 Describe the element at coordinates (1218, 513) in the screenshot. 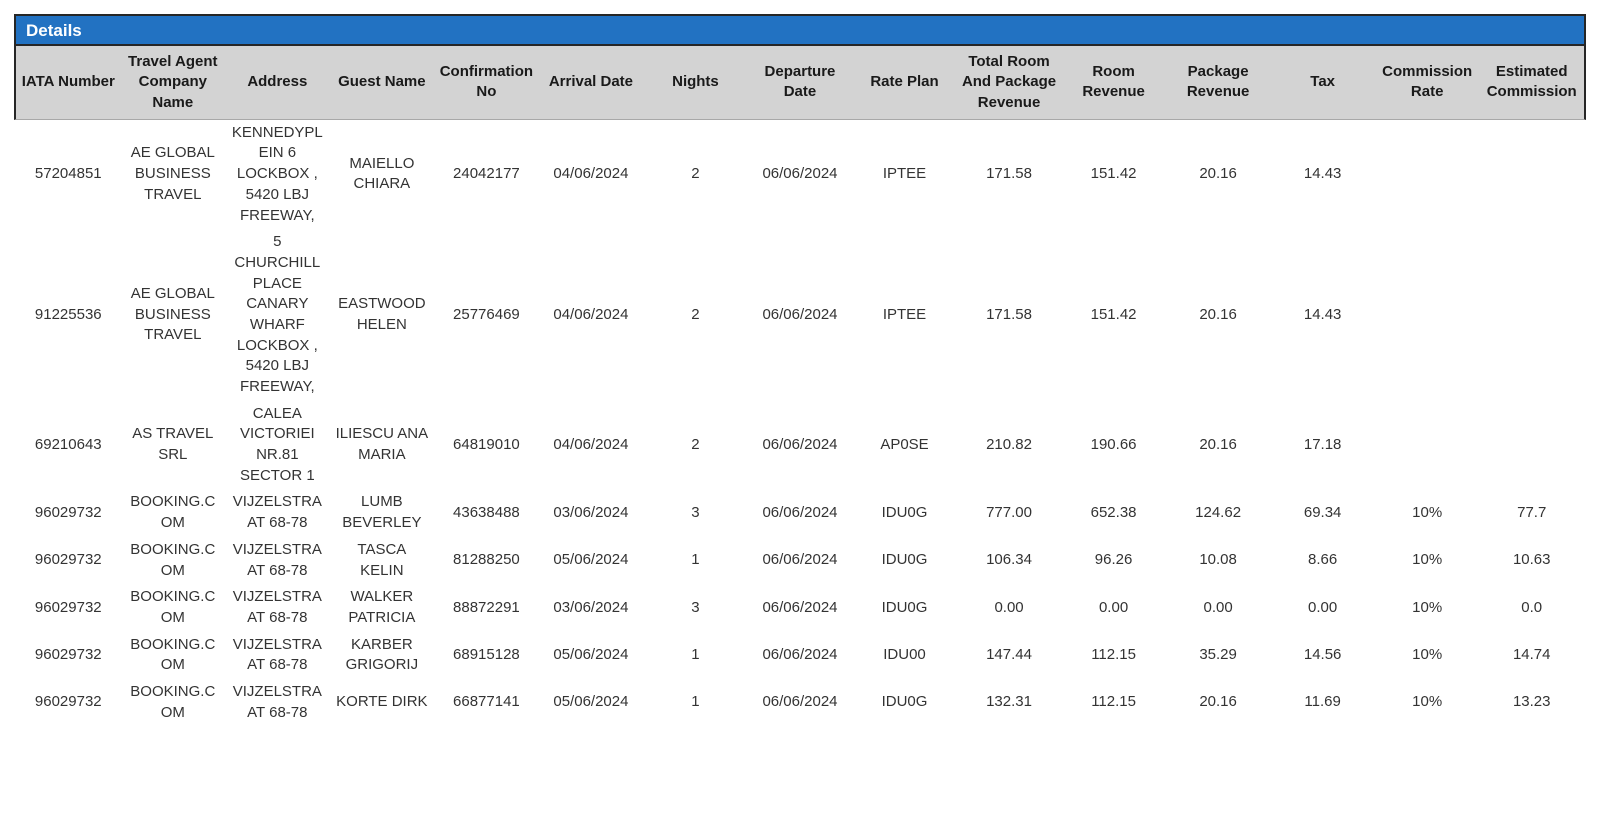

I see `cell-package_revenue: 124.62` at that location.